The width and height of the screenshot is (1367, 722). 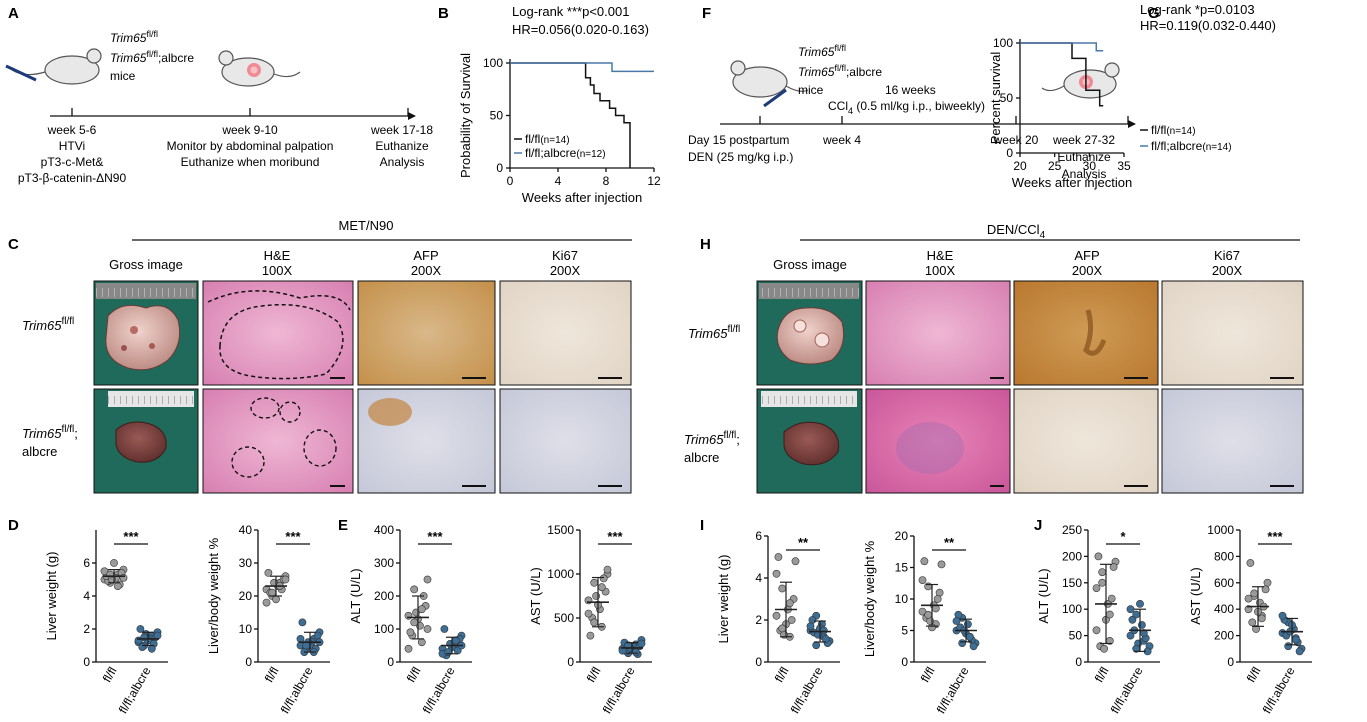 I want to click on y-tick-label: 400, so click(x=1224, y=609).